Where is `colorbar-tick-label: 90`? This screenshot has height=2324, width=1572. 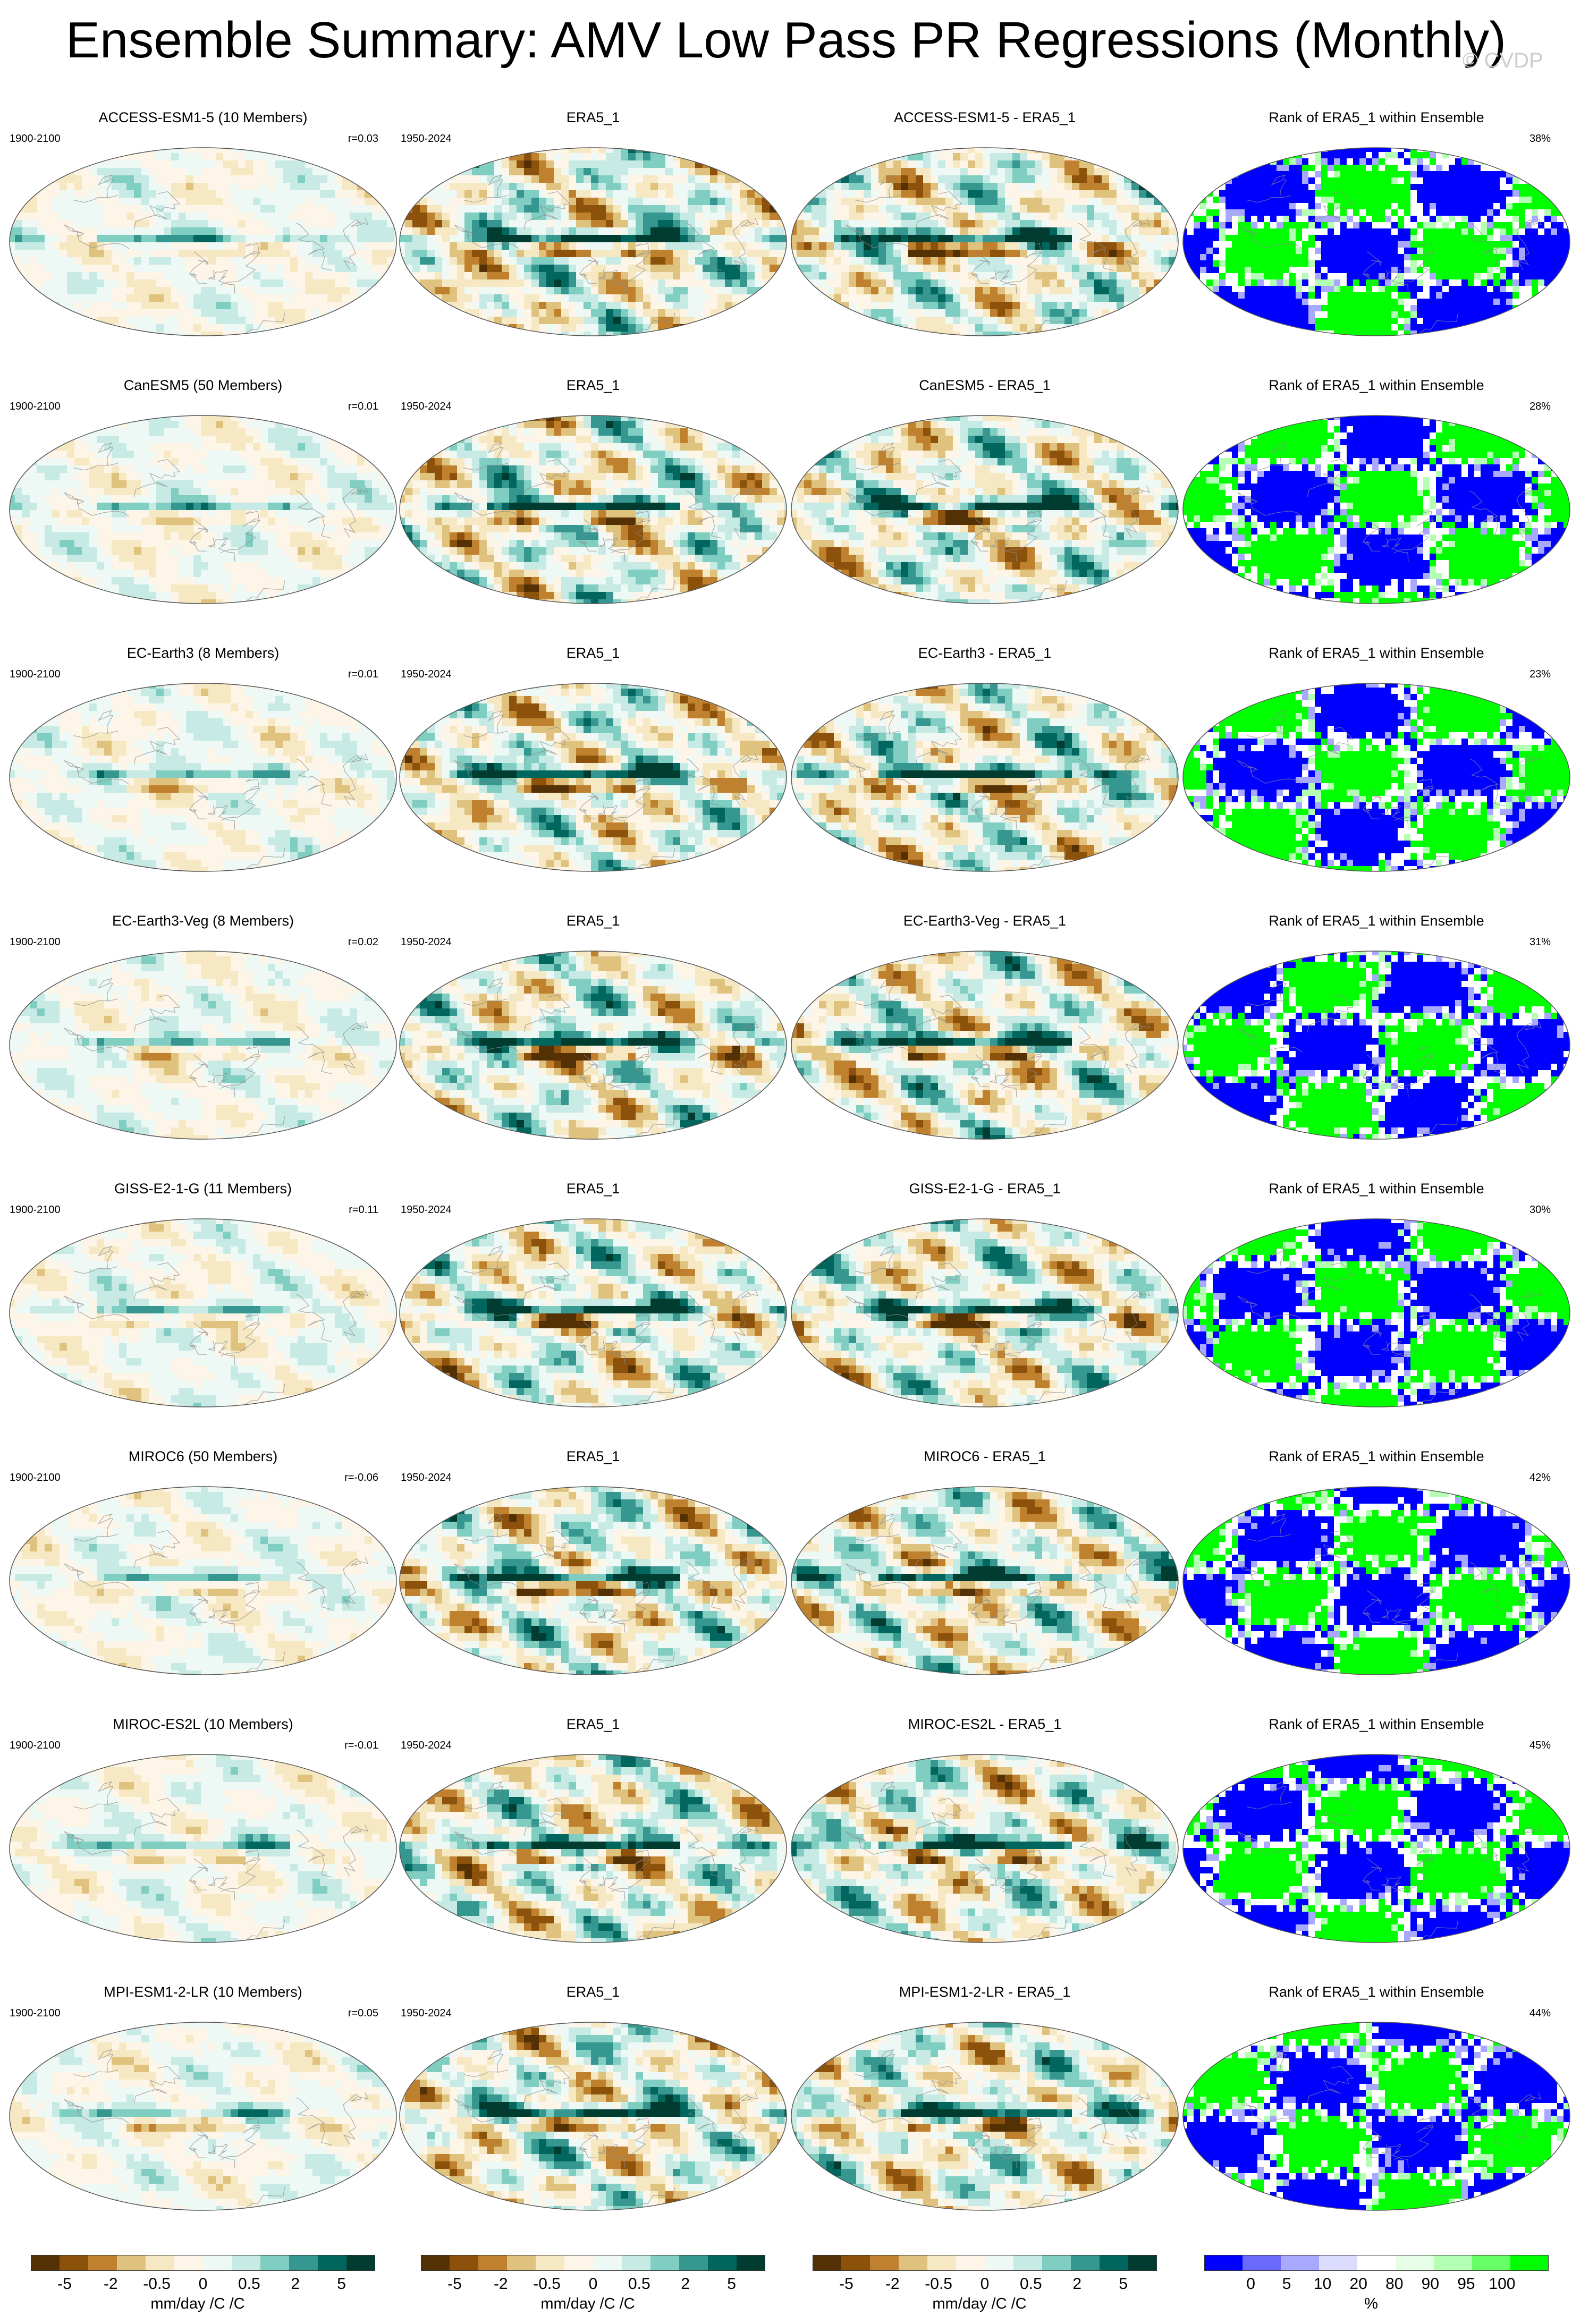 colorbar-tick-label: 90 is located at coordinates (1430, 2284).